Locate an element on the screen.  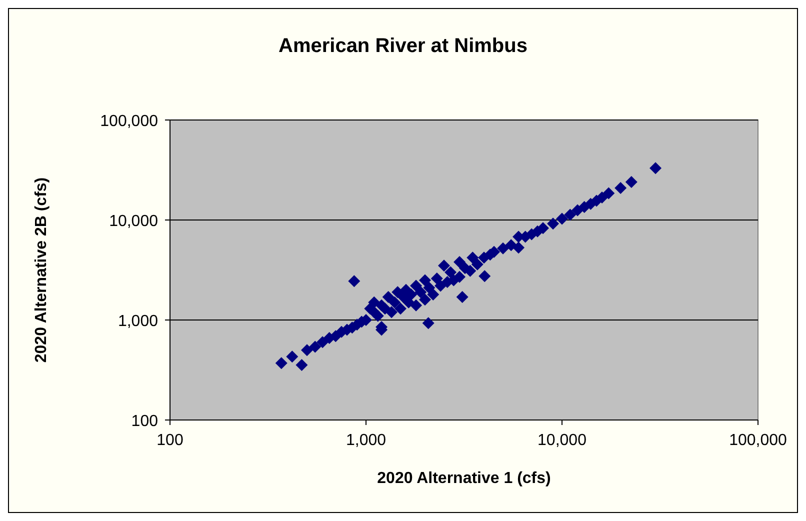
x-axis-title: 2020 Alternative 1 (cfs) is located at coordinates (464, 478).